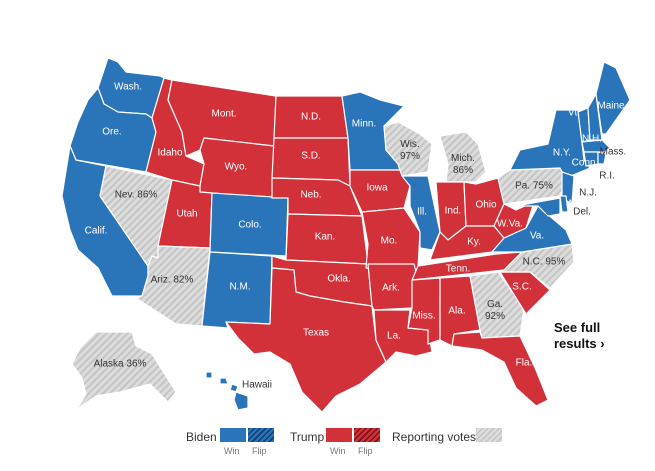 The height and width of the screenshot is (471, 655). Describe the element at coordinates (172, 280) in the screenshot. I see `label-az: Ariz. 82%` at that location.